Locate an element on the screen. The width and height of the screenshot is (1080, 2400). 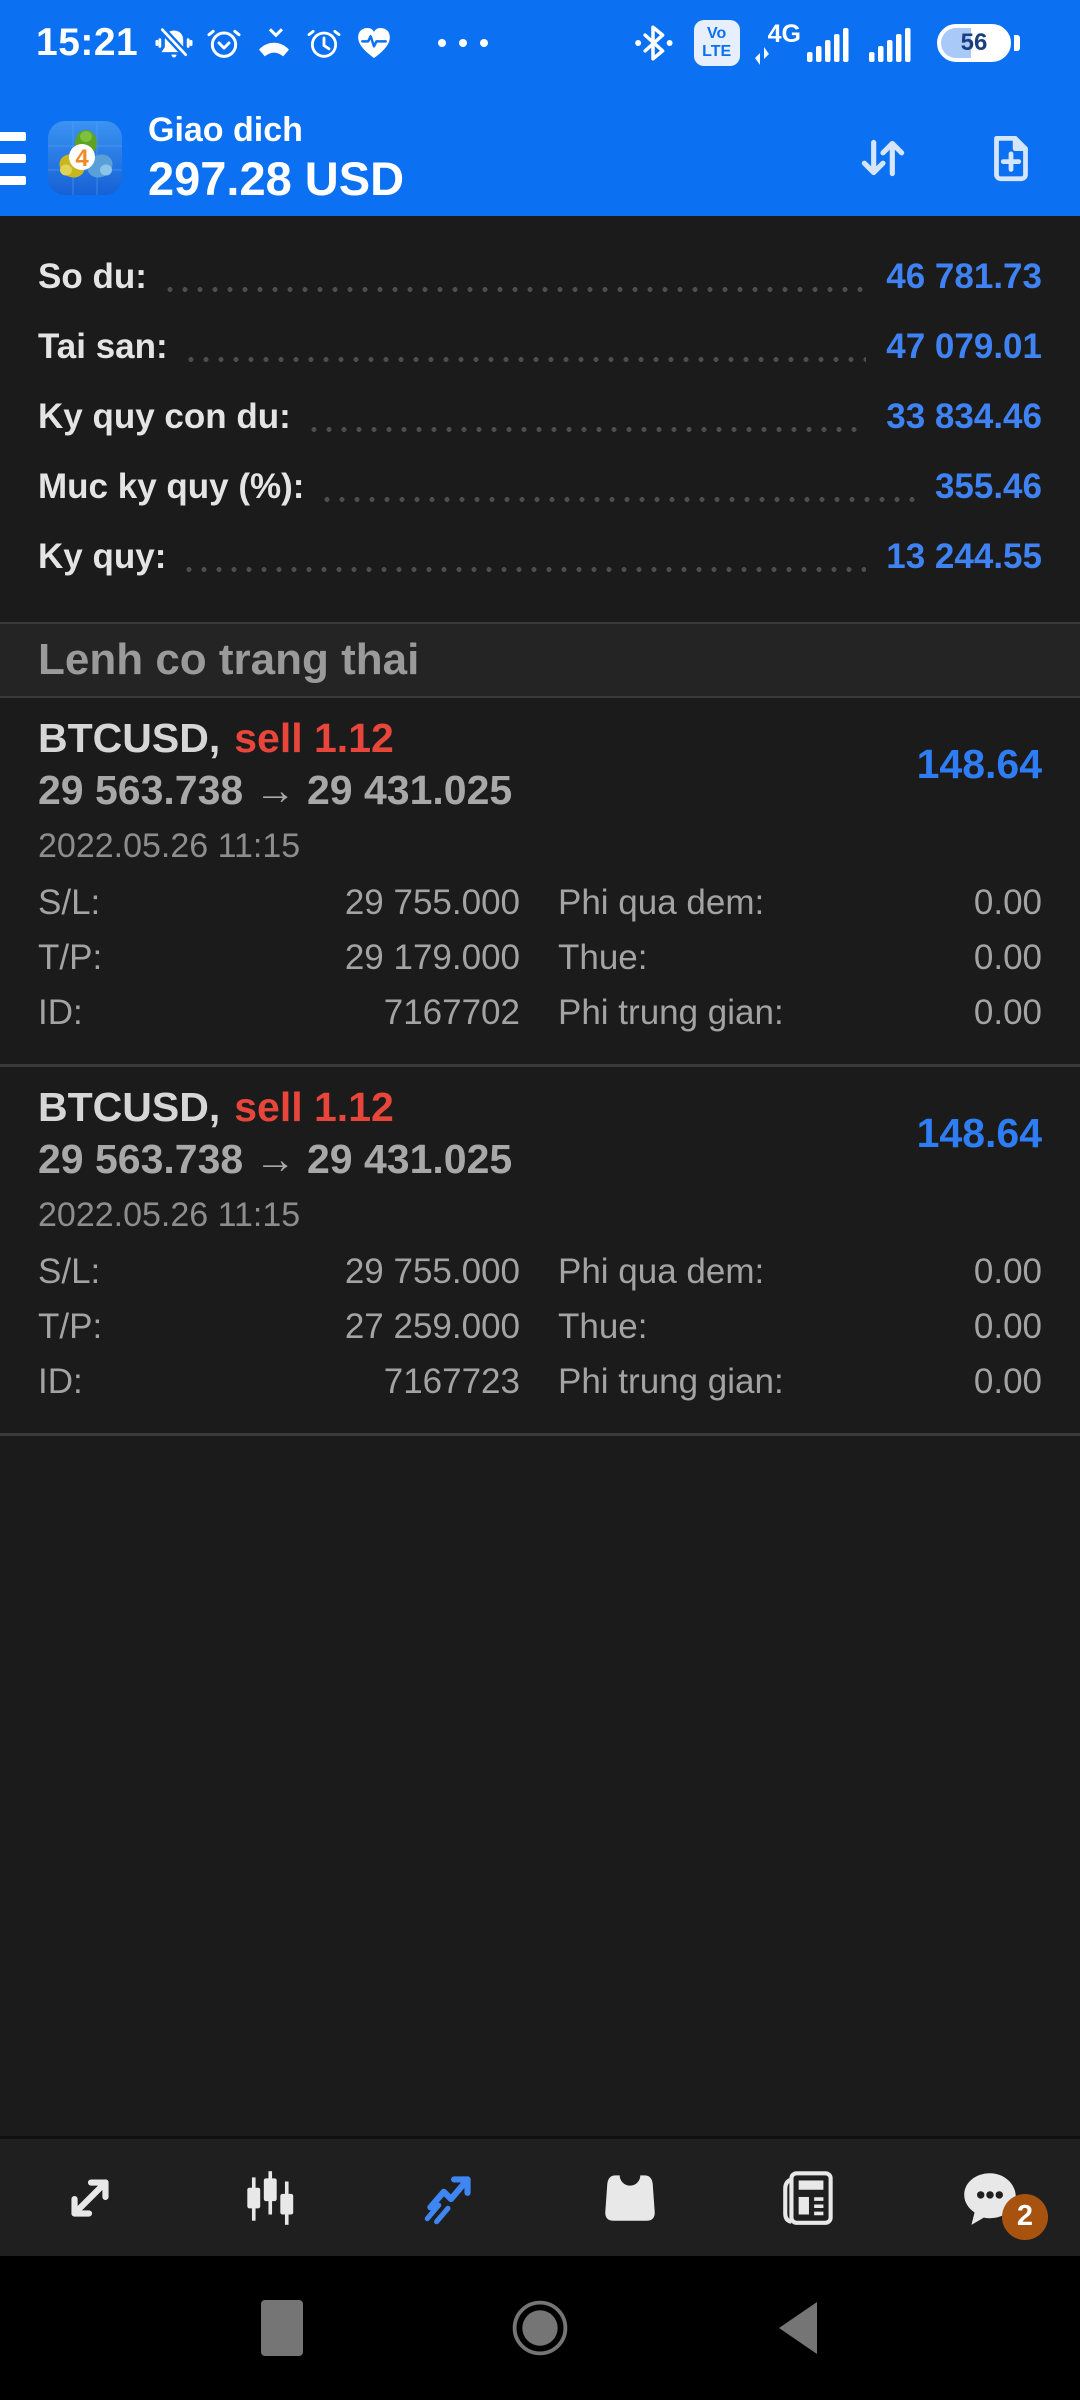
back-icon is located at coordinates (798, 2328).